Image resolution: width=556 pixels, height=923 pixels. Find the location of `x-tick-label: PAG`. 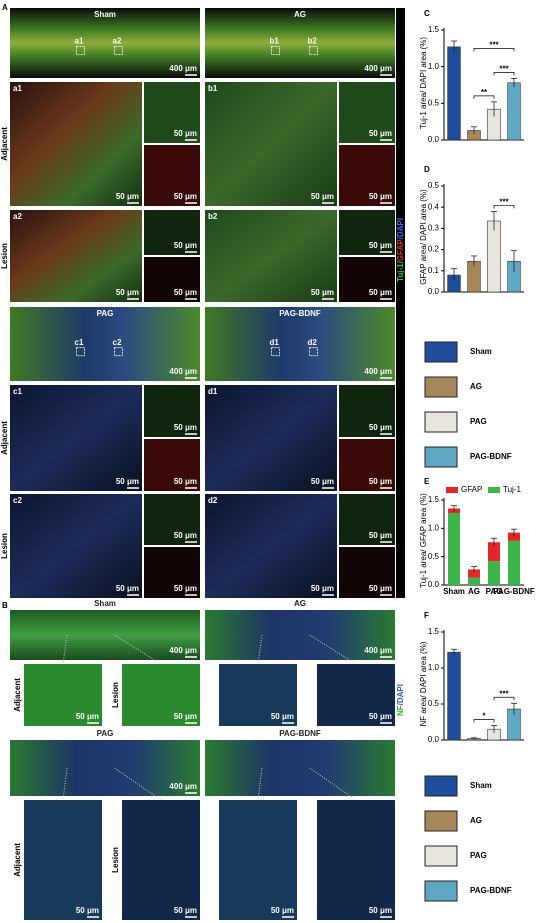

x-tick-label: PAG is located at coordinates (494, 591).